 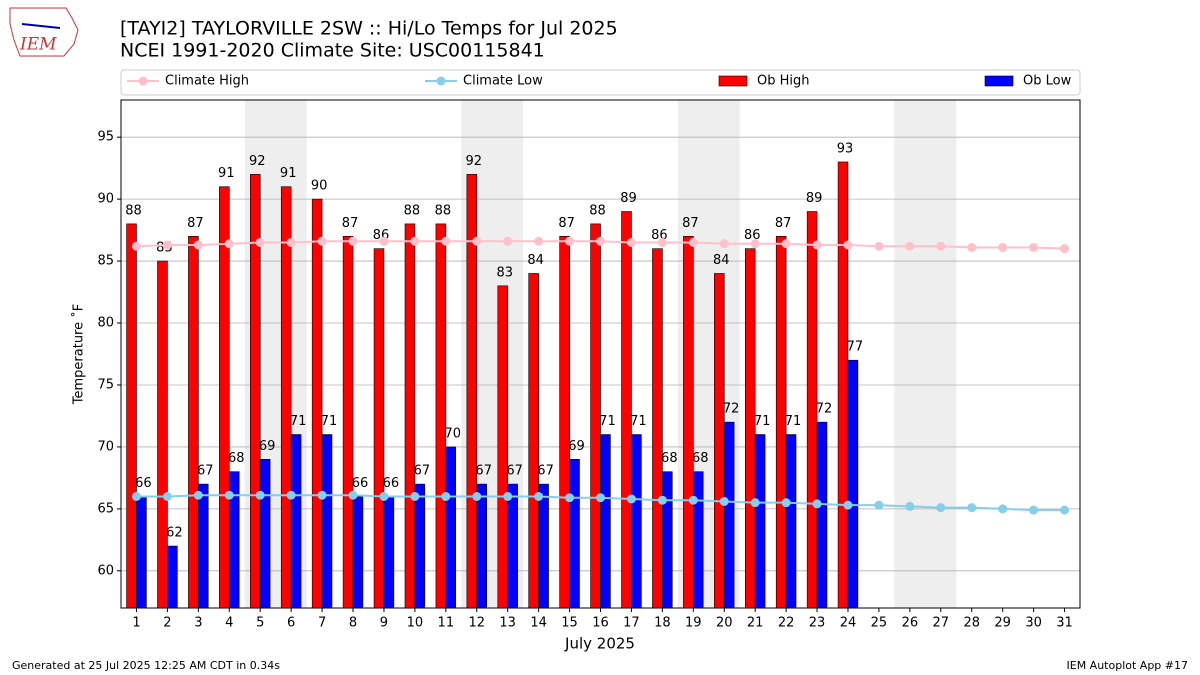 I want to click on bar-value-label: 83, so click(x=504, y=272).